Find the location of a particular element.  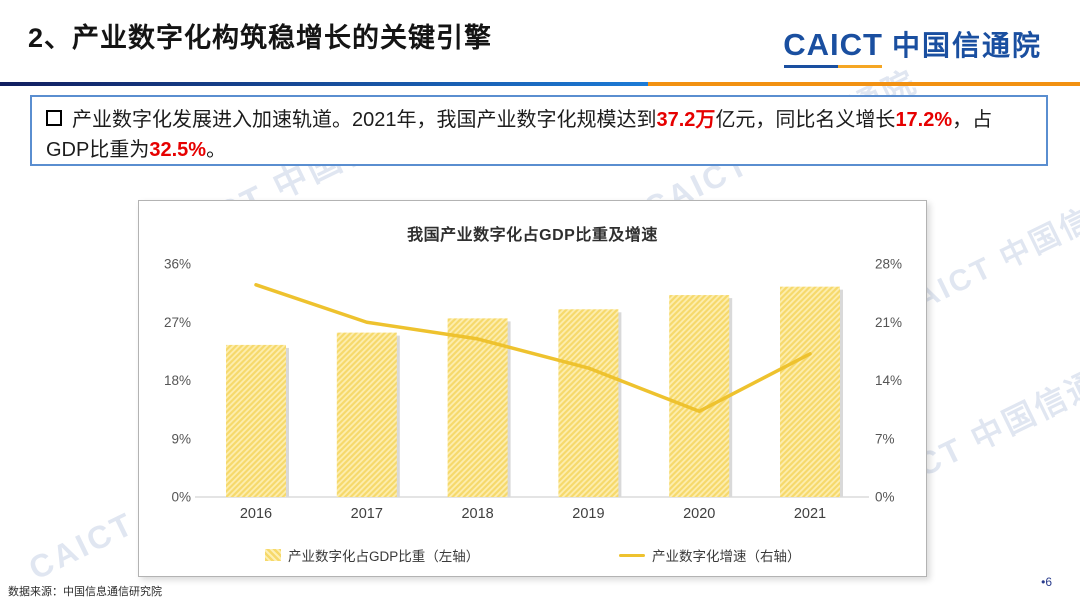

bar-2019 is located at coordinates (588, 403).